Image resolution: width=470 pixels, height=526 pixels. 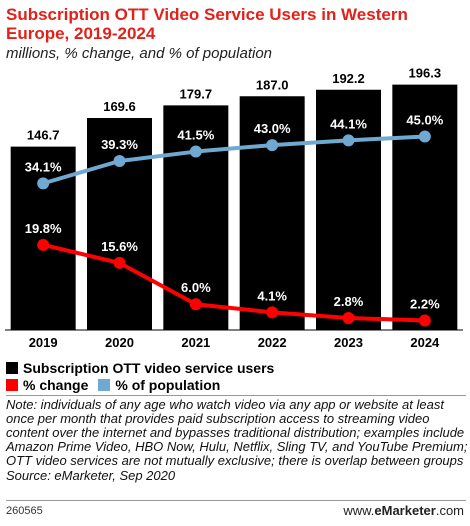 What do you see at coordinates (149, 368) in the screenshot?
I see `legend-label-users: Subscription OTT video service users` at bounding box center [149, 368].